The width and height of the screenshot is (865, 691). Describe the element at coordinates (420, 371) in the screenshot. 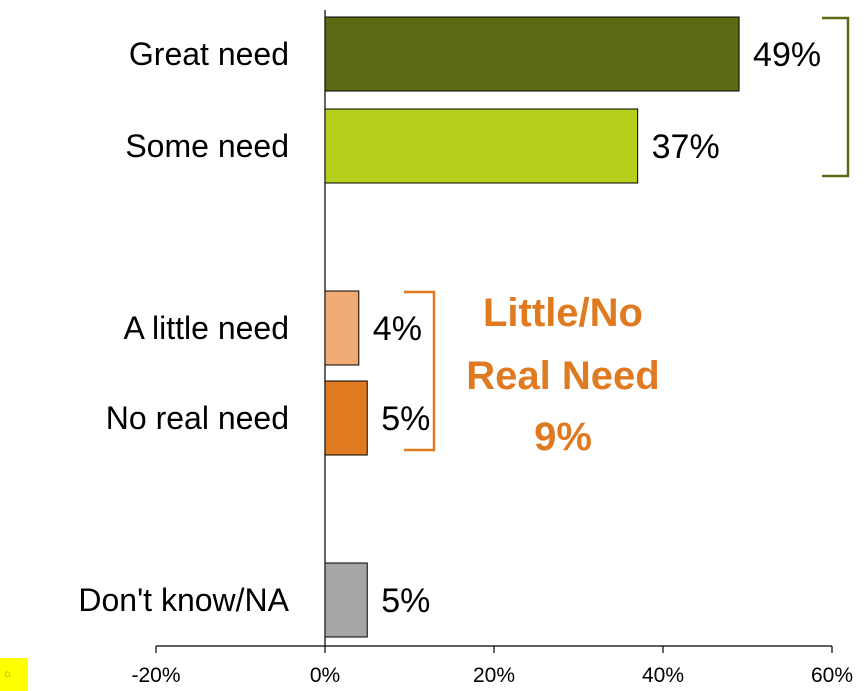

I see `little-no-bracket` at that location.